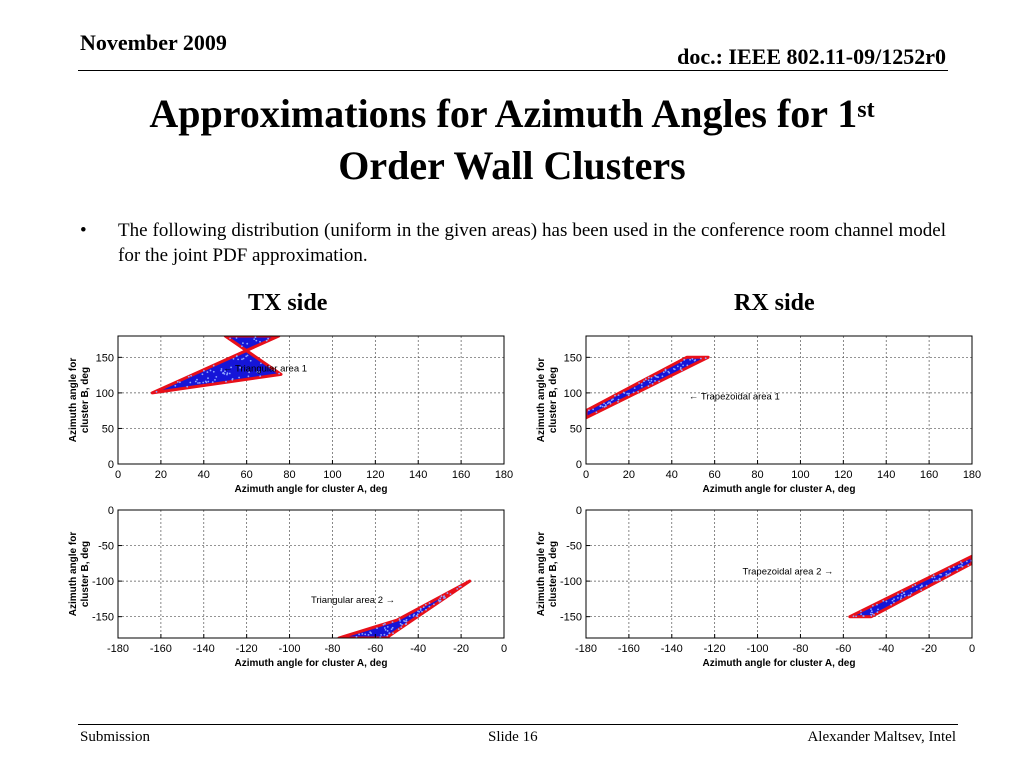 The width and height of the screenshot is (1024, 768). I want to click on x-tick-label: 40, so click(204, 475).